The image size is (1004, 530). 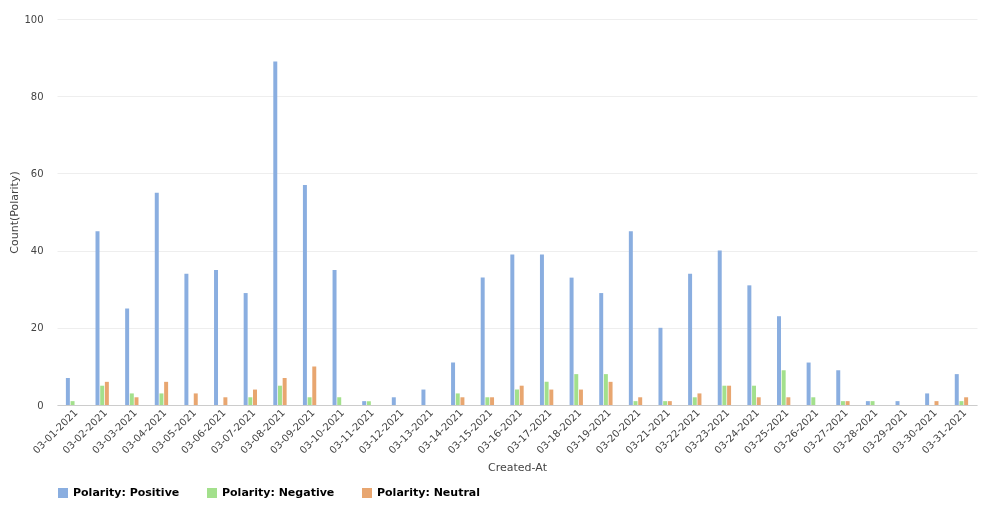 What do you see at coordinates (15, 212) in the screenshot?
I see `y-axis-title: Count(Polarity)` at bounding box center [15, 212].